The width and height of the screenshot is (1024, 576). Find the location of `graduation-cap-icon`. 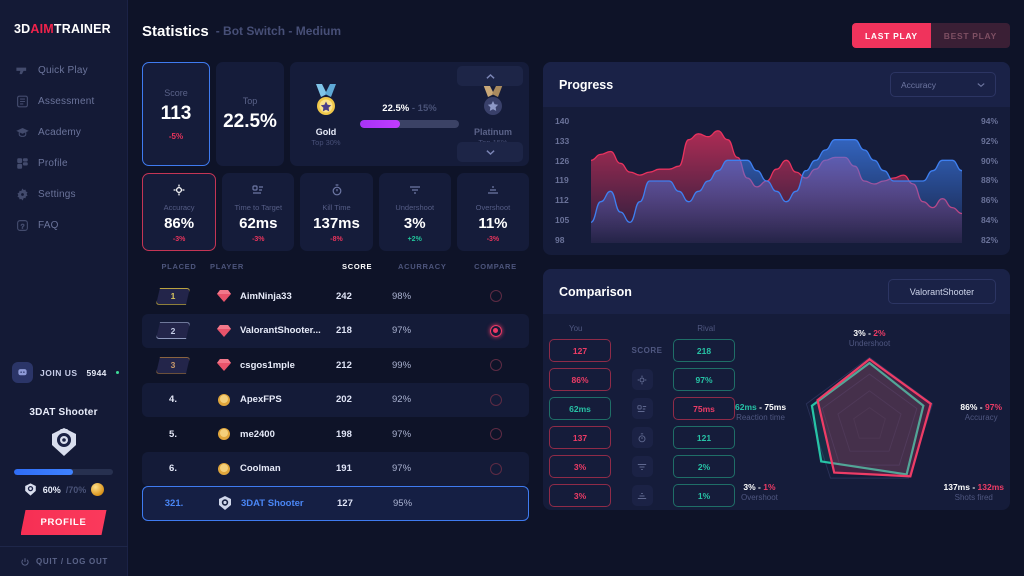

graduation-cap-icon is located at coordinates (22, 132).